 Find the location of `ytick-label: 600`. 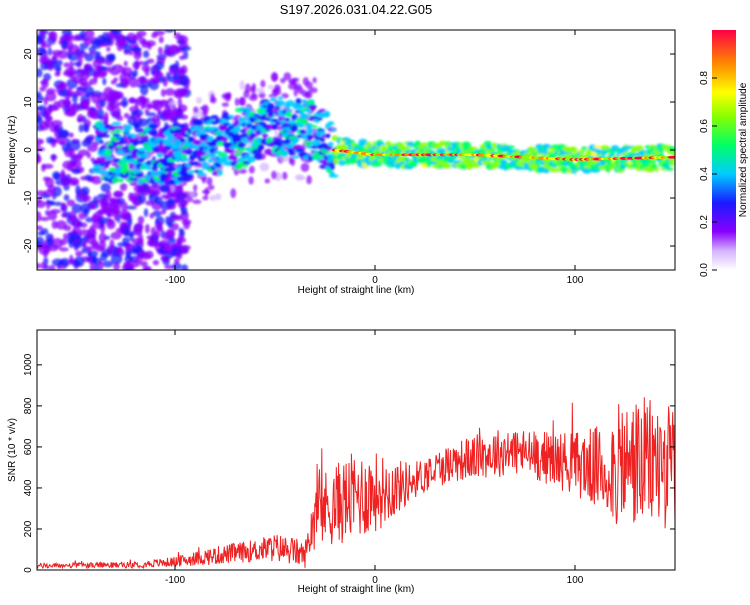

ytick-label: 600 is located at coordinates (28, 446).